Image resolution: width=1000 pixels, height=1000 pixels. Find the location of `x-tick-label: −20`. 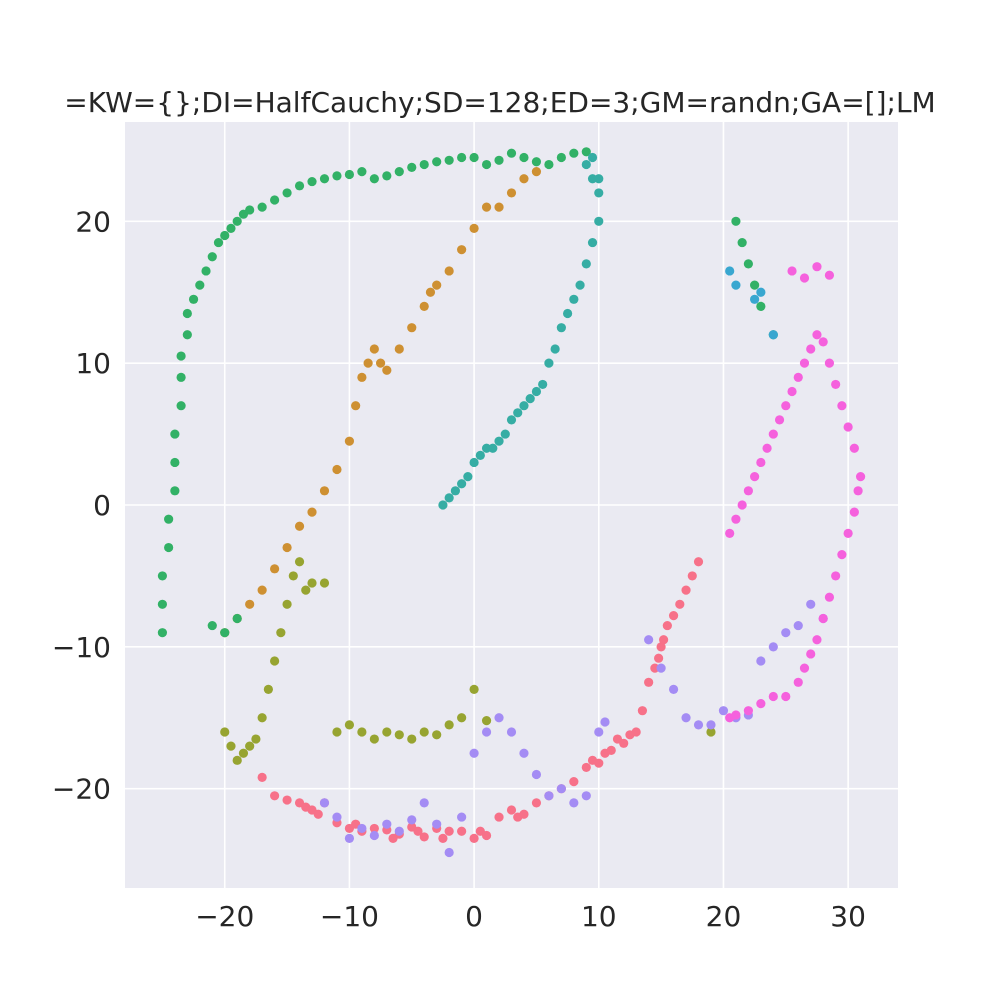

x-tick-label: −20 is located at coordinates (224, 916).